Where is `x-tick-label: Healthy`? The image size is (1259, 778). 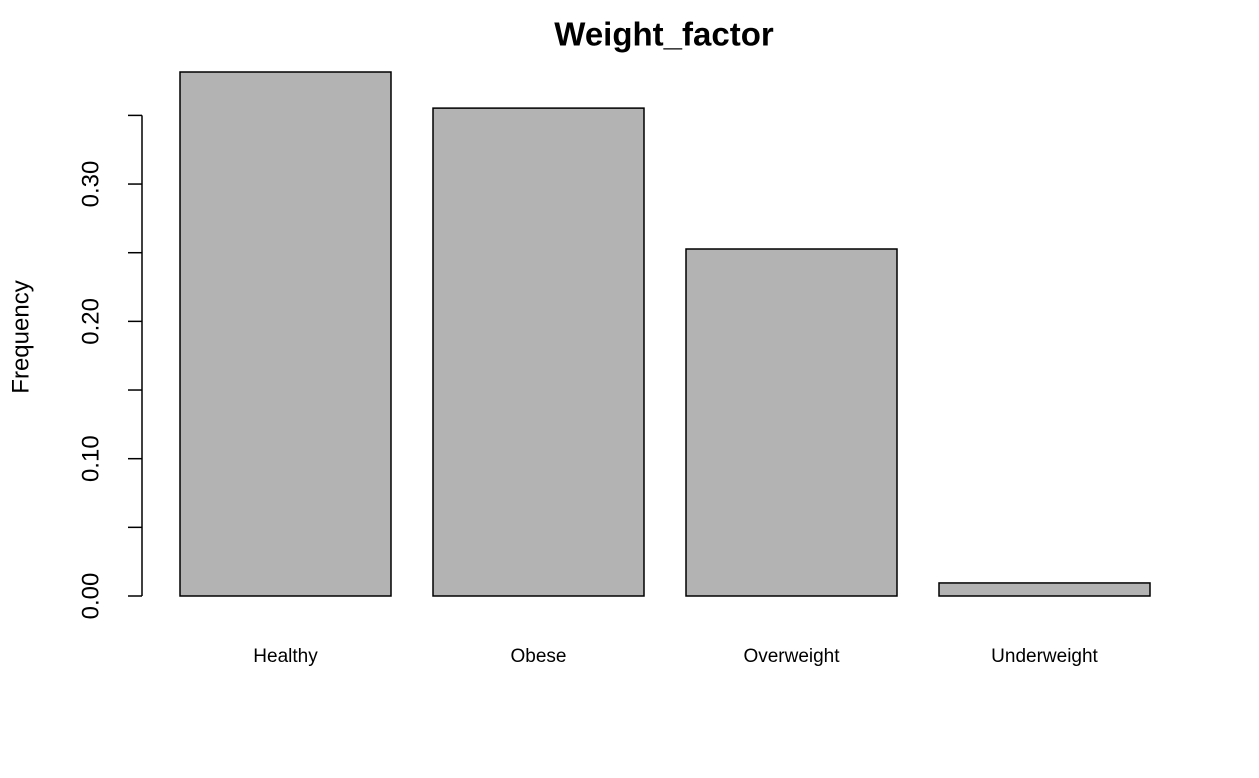
x-tick-label: Healthy is located at coordinates (285, 656).